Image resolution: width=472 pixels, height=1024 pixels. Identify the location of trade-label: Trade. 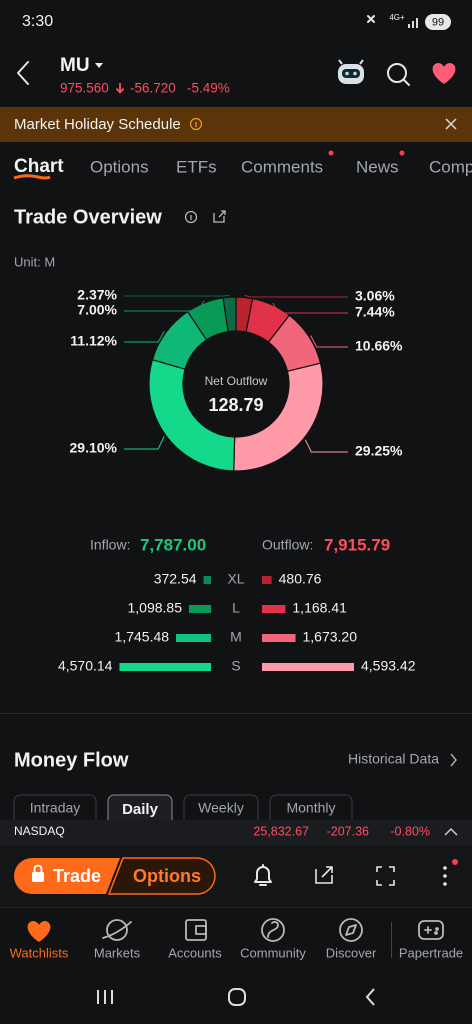
(77, 876).